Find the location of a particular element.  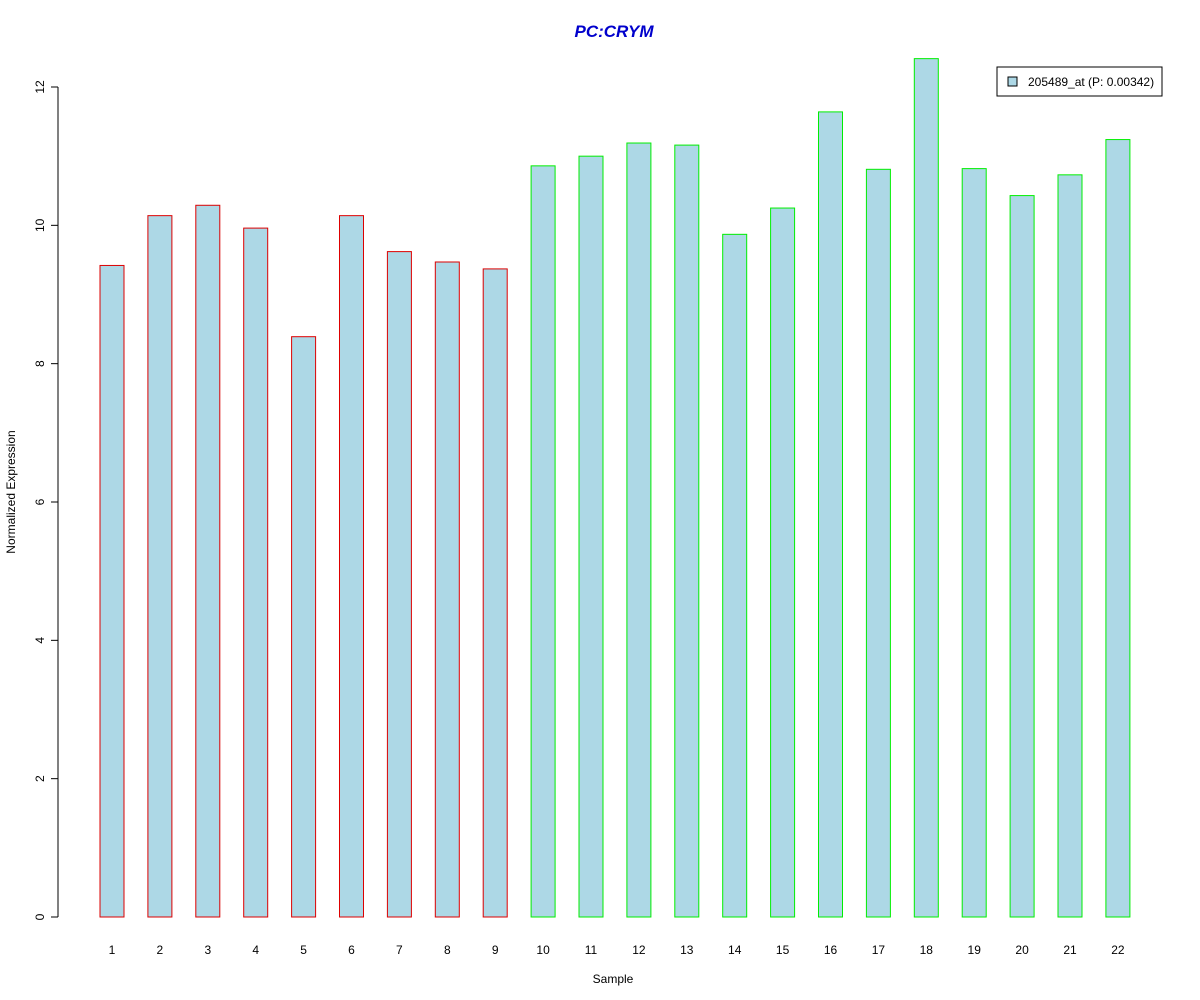

x-tick-labels: 1 2 3 4 5 6 7 8 9 10 11 12 13 14 15 16 17 18 19 20 21 22 is located at coordinates (617, 950).